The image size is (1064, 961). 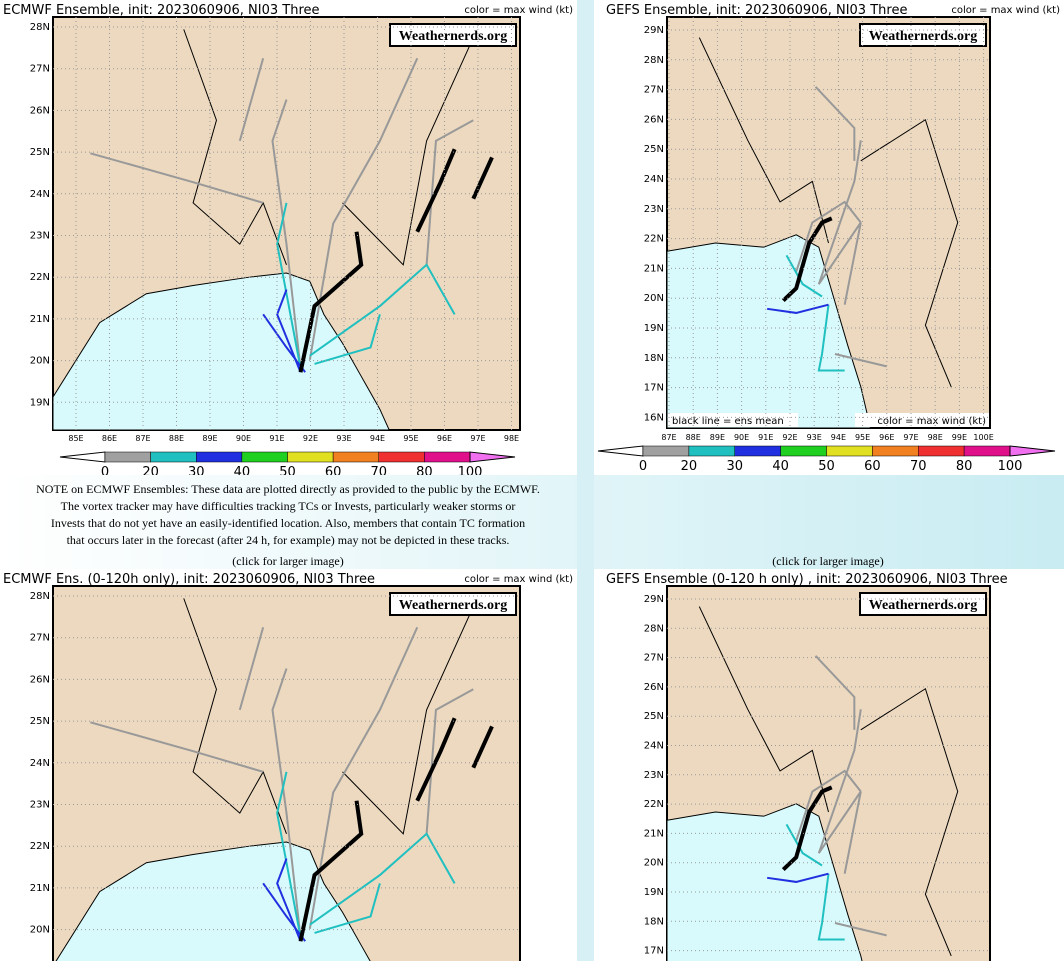 I want to click on lon-label: 95E, so click(x=862, y=437).